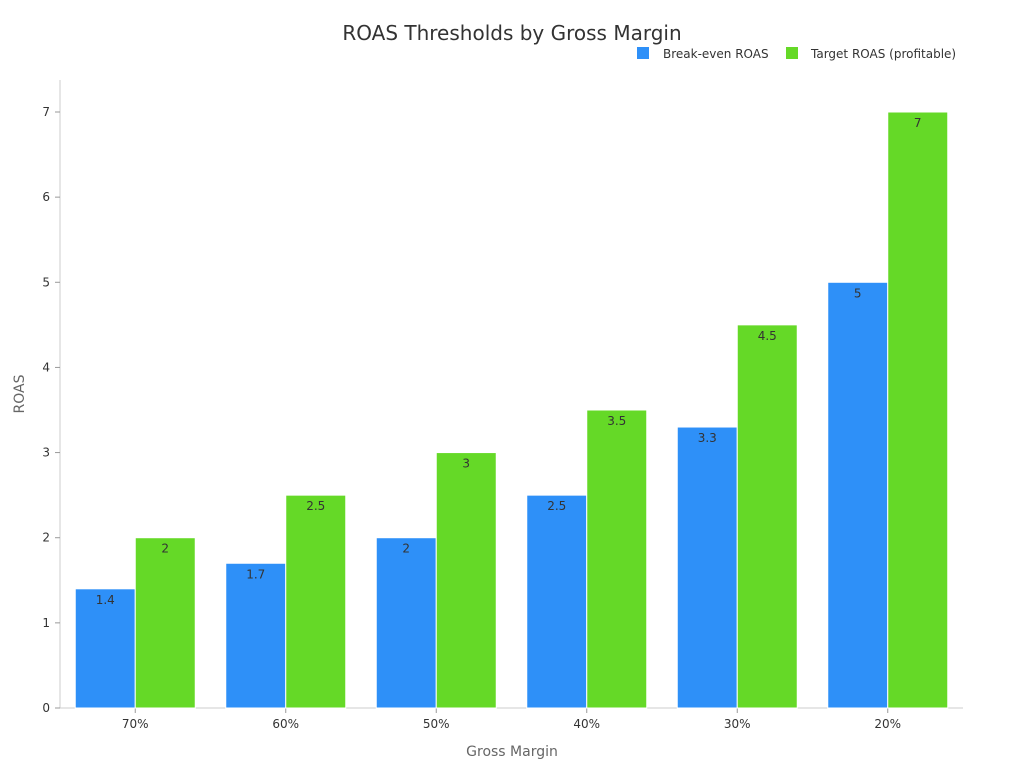 Image resolution: width=1024 pixels, height=768 pixels. What do you see at coordinates (46, 197) in the screenshot?
I see `y-tick-label: 6` at bounding box center [46, 197].